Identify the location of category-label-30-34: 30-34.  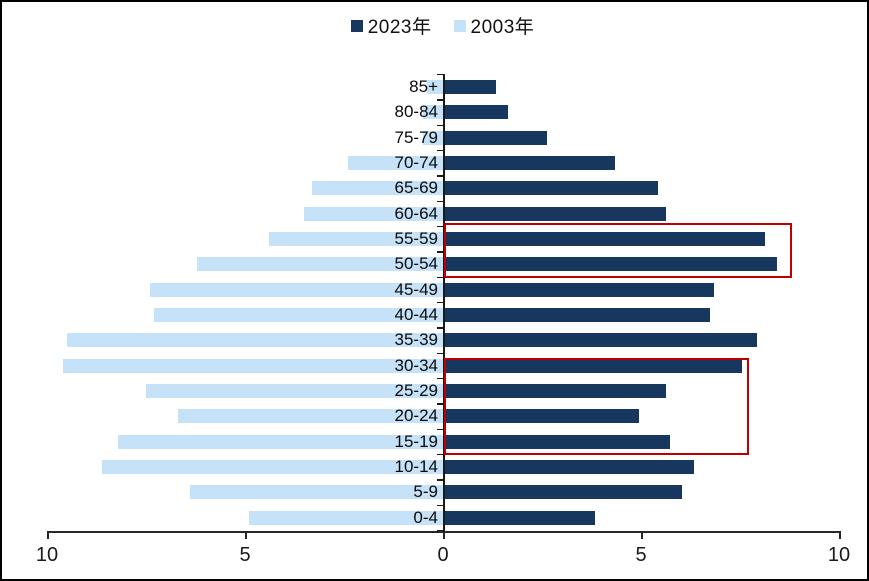
(416, 365).